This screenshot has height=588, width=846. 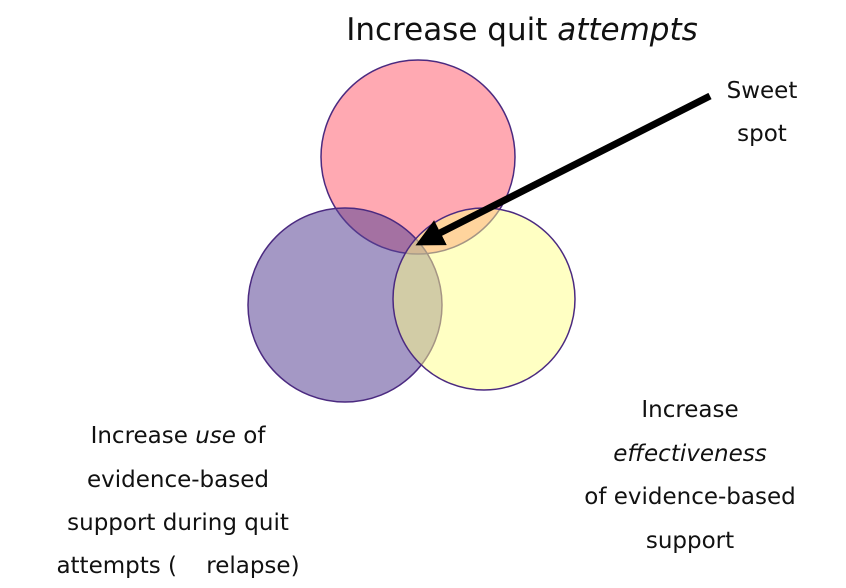 I want to click on left-label-emphasis: use, so click(x=215, y=436).